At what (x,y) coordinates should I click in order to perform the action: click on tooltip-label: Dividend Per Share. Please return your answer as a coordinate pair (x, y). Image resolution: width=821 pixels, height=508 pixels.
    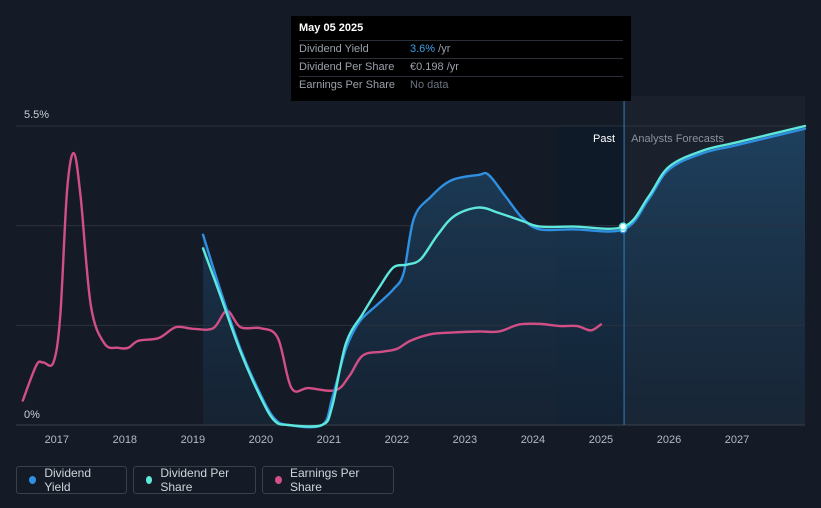
    Looking at the image, I should click on (347, 67).